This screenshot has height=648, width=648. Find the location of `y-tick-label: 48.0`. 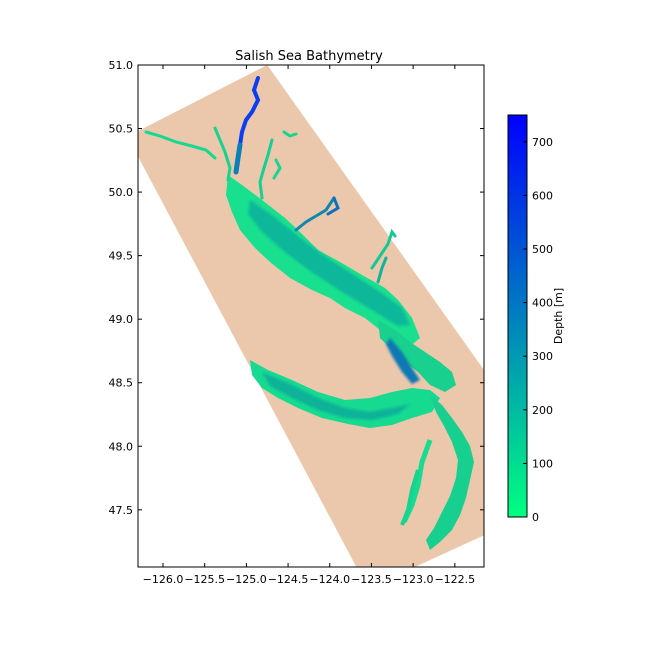

y-tick-label: 48.0 is located at coordinates (121, 446).